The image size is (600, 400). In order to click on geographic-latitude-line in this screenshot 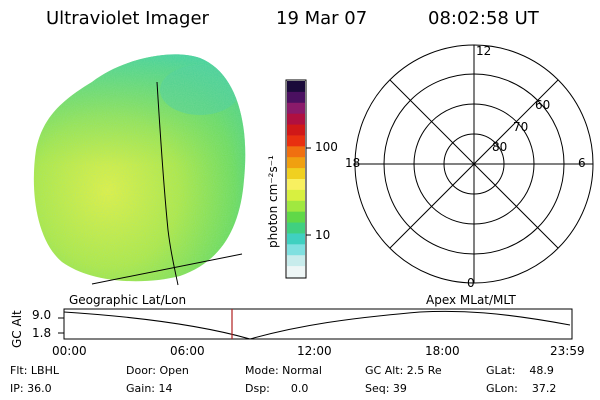, I will do `click(167, 269)`.